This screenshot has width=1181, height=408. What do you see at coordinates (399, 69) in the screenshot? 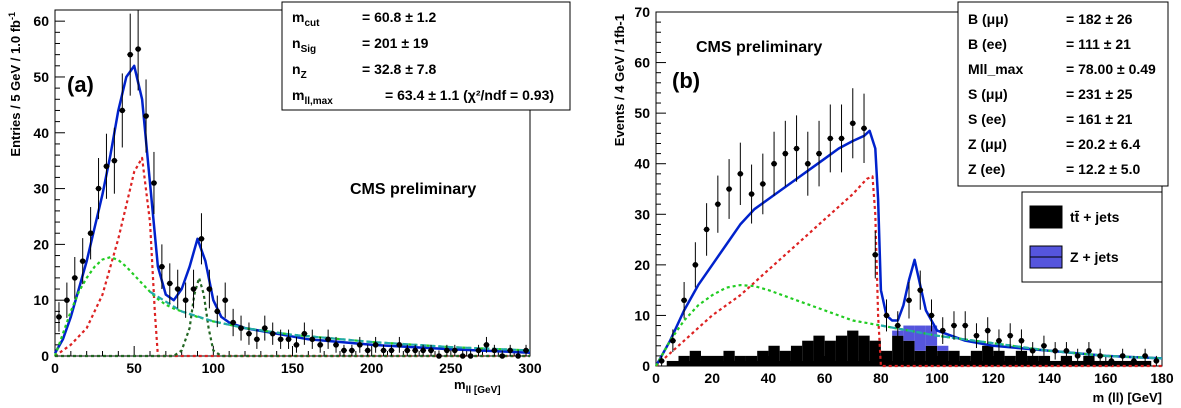
I see `stats-value: = 32.8 ± 7.8` at bounding box center [399, 69].